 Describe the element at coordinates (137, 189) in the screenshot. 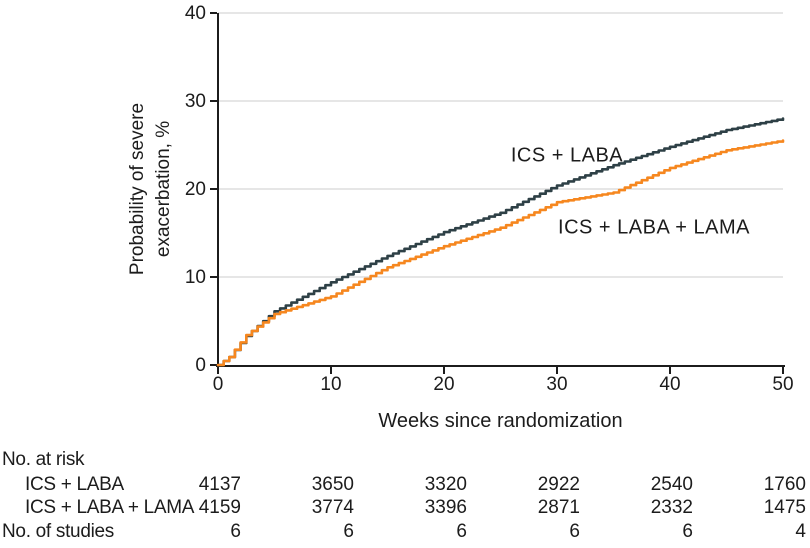

I see `y-axis-title-line1: Probability of severe` at that location.